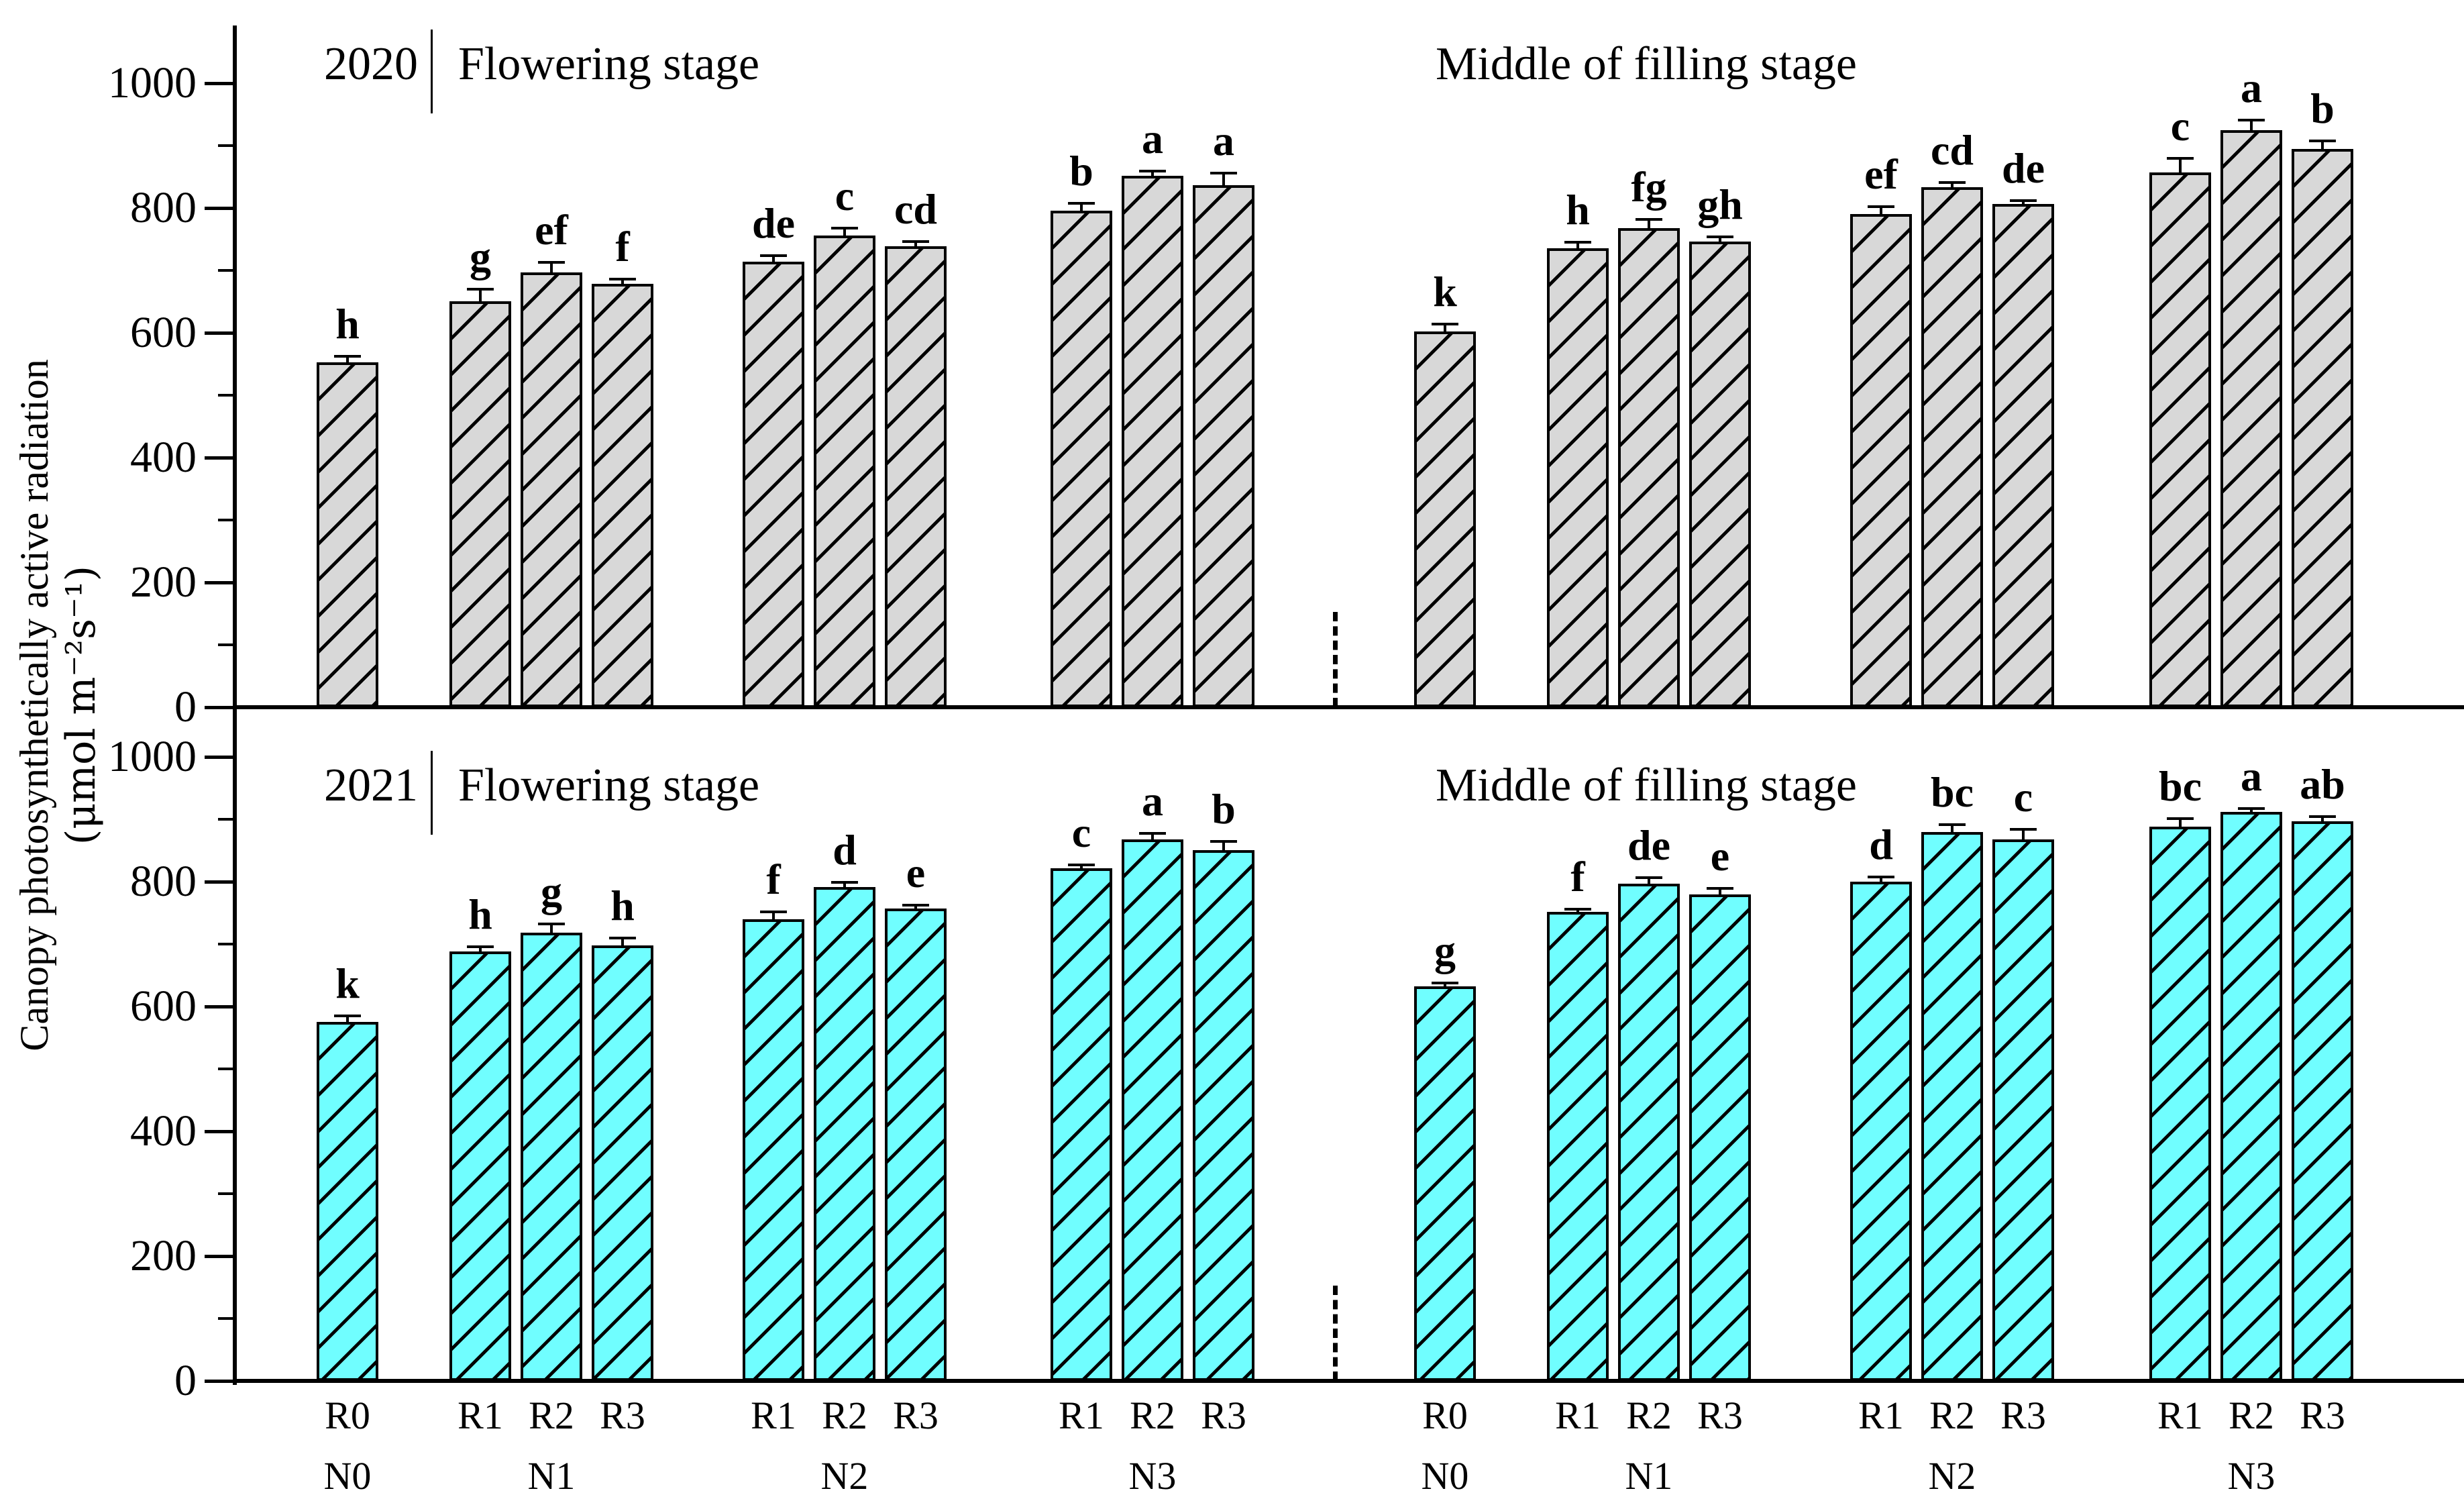 The height and width of the screenshot is (1501, 2464). What do you see at coordinates (1152, 801) in the screenshot?
I see `significance-letter: a` at bounding box center [1152, 801].